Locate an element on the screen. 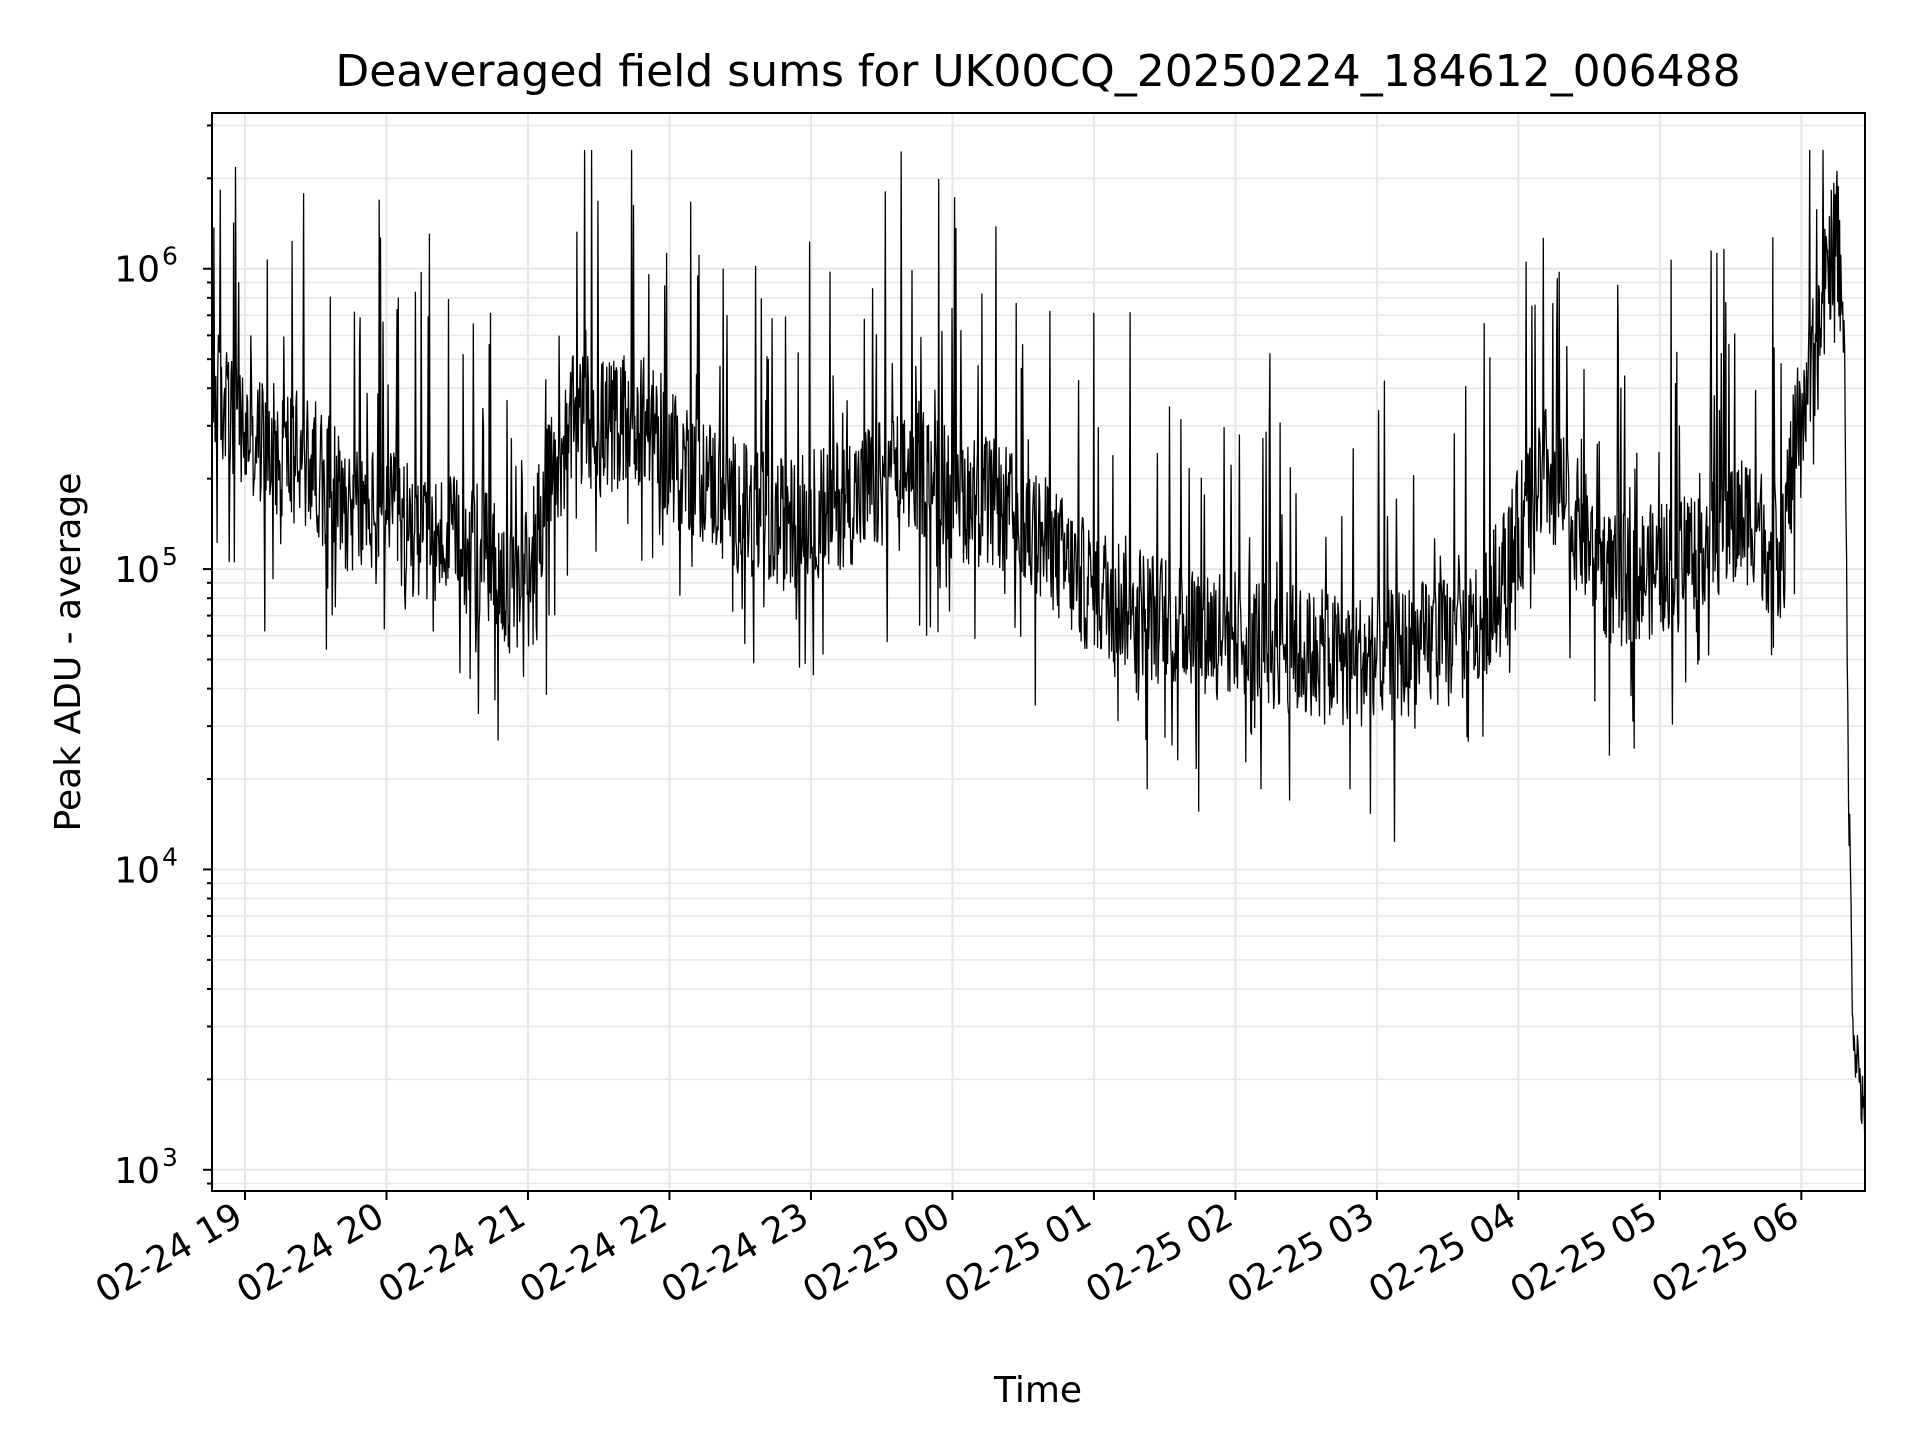  x-tick-label: 02-24 22 is located at coordinates (593, 1253).